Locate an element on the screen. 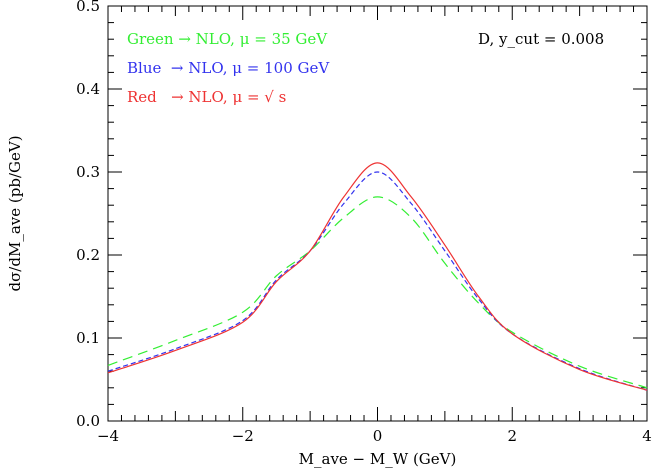 This screenshot has width=654, height=470. y-axis-label: dσ/dM_ave (pb/GeV) is located at coordinates (15, 213).